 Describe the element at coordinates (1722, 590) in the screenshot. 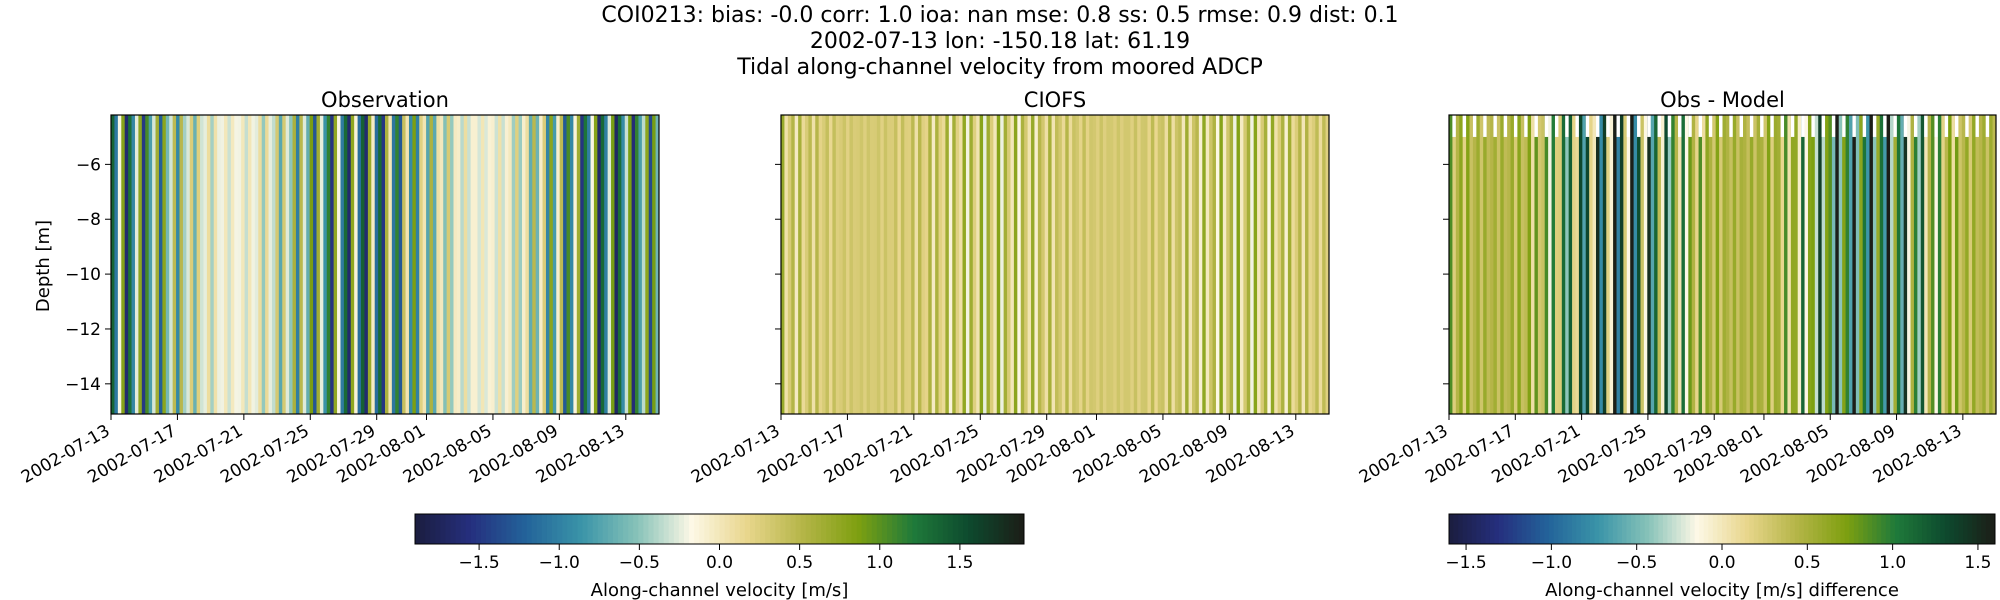

I see `colorbar-label: Along-channel velocity [m/s] difference` at that location.